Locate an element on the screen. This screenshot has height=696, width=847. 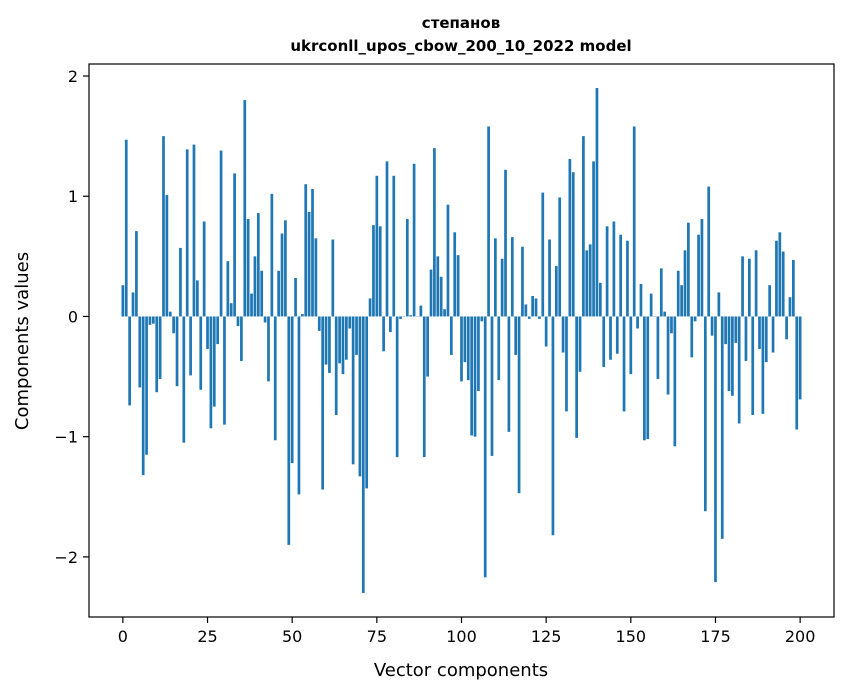
x-tick-label: 25 is located at coordinates (207, 636).